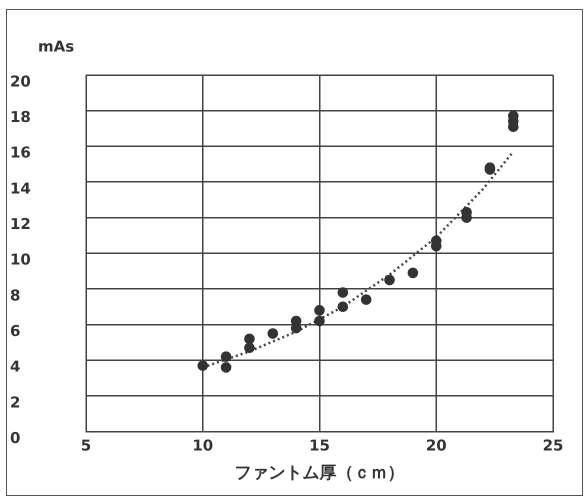 The height and width of the screenshot is (498, 585). Describe the element at coordinates (20, 117) in the screenshot. I see `y-tick-label: 18` at that location.